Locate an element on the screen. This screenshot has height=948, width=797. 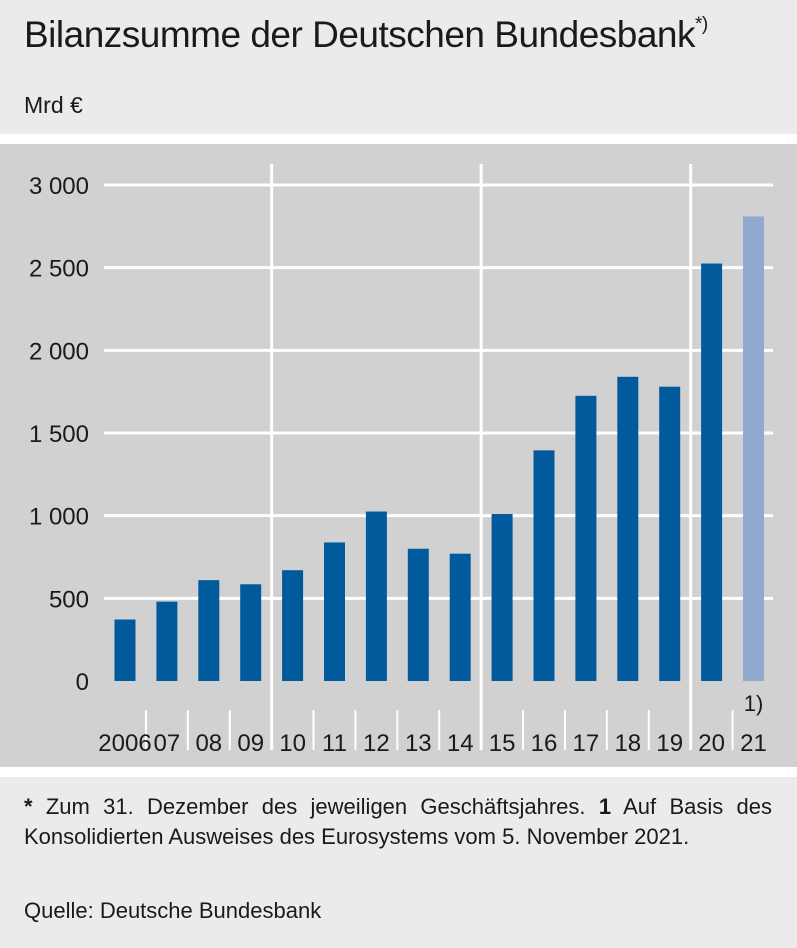
y-tick-label: 0 is located at coordinates (82, 682).